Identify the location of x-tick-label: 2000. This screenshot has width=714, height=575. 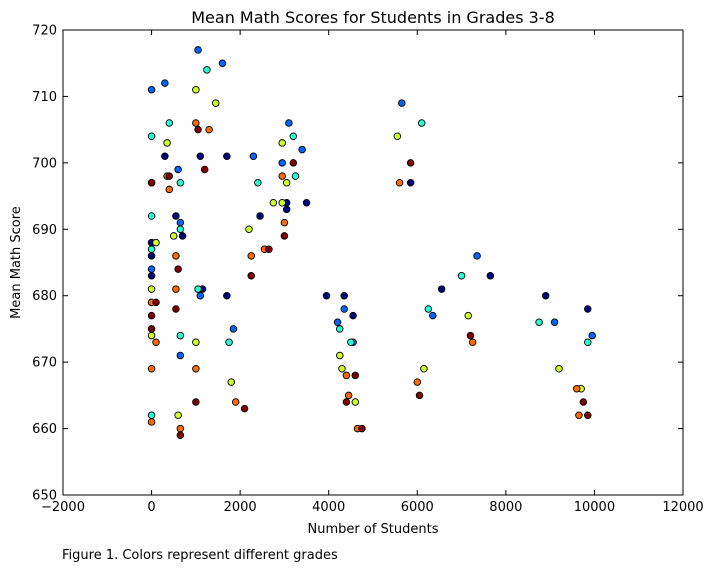
(240, 507).